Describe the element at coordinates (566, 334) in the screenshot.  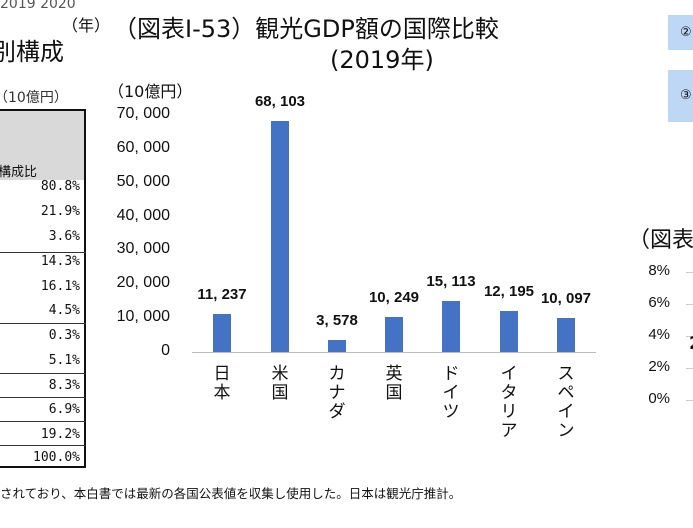
I see `bar-スペイン` at that location.